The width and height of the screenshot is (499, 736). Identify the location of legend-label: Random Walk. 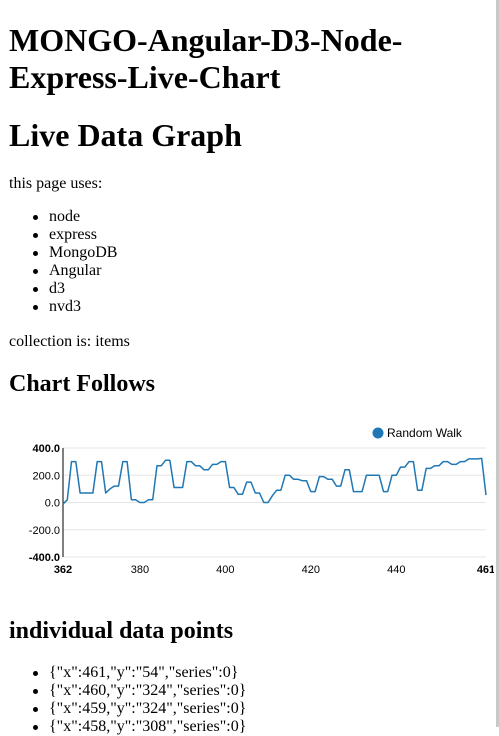
(425, 433).